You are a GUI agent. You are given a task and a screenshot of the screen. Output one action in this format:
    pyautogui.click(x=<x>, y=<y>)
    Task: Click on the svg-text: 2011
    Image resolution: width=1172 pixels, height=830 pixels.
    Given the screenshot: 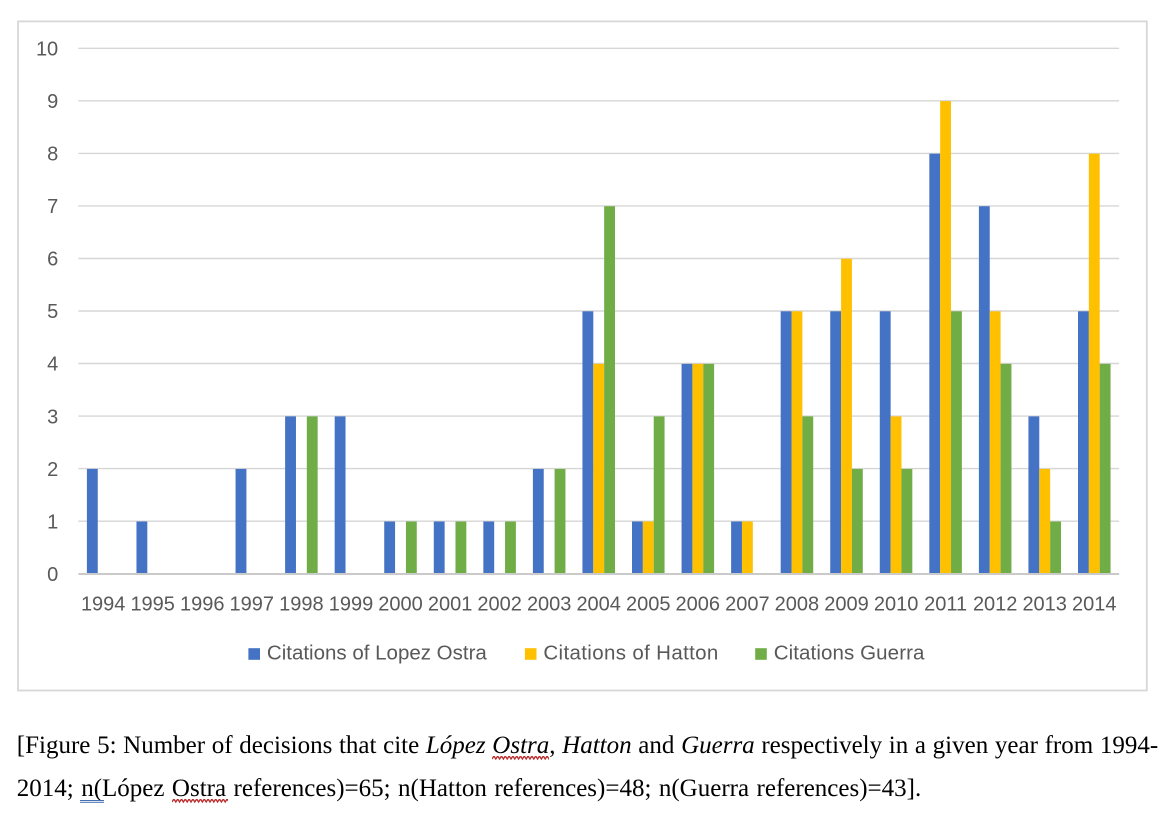 What is the action you would take?
    pyautogui.click(x=945, y=605)
    